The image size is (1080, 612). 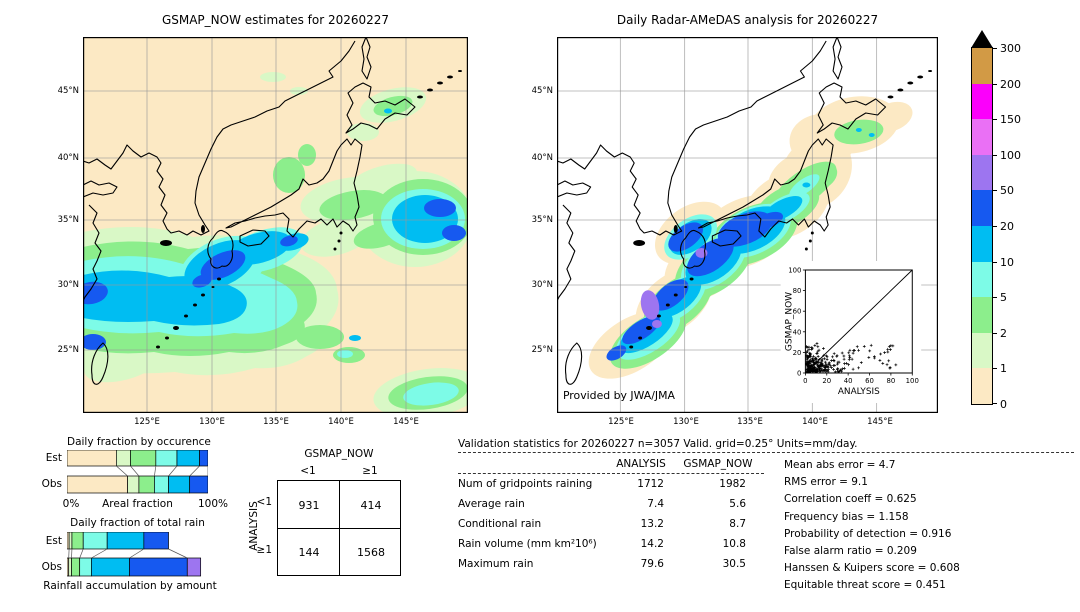 What do you see at coordinates (71, 504) in the screenshot?
I see `occurrence-axis-min: 0%` at bounding box center [71, 504].